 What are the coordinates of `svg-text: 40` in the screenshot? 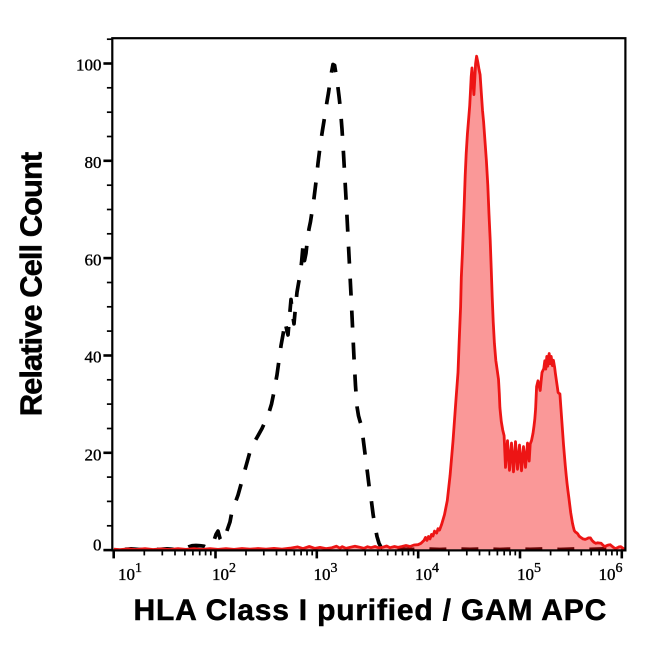 It's located at (93, 357).